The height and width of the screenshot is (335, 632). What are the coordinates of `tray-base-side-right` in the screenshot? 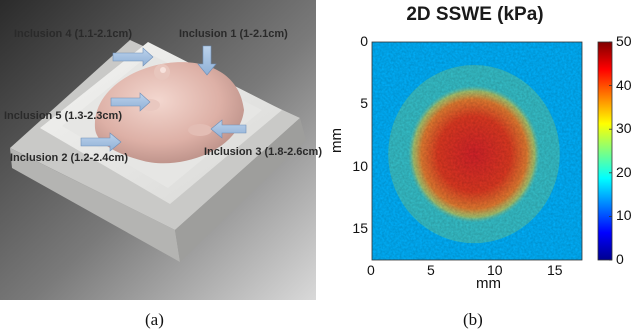 It's located at (240, 190).